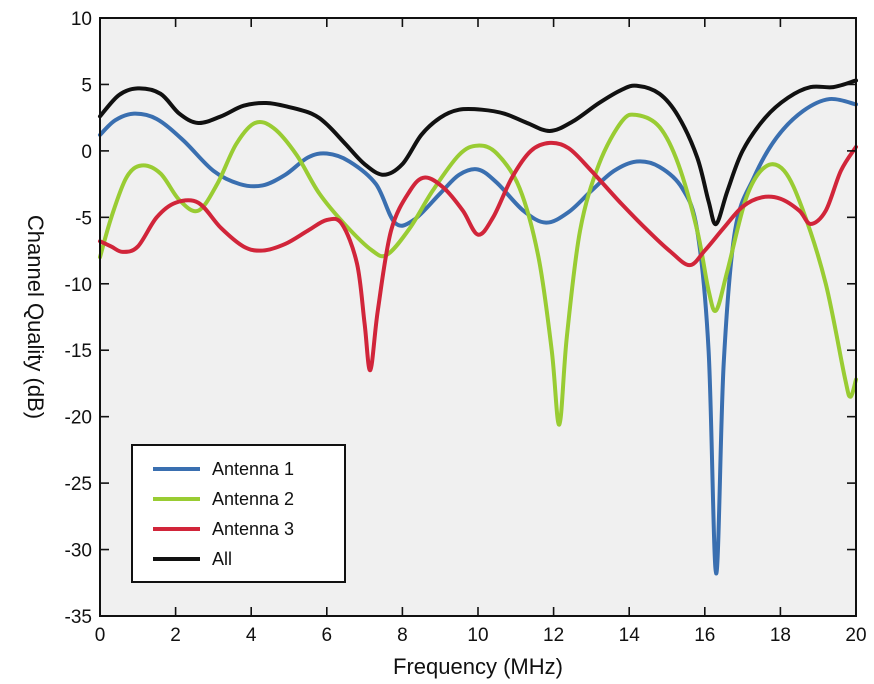 This screenshot has height=684, width=874. Describe the element at coordinates (780, 635) in the screenshot. I see `x-tick-label: 18` at that location.